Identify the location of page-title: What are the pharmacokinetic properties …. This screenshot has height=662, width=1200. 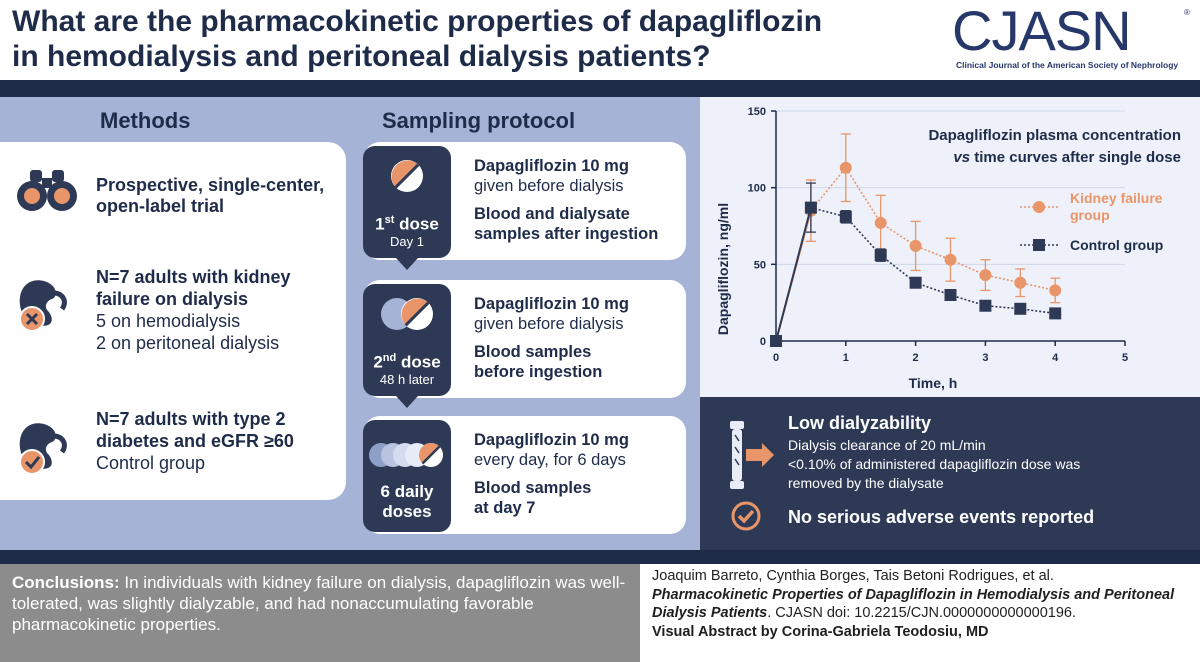
(452, 39).